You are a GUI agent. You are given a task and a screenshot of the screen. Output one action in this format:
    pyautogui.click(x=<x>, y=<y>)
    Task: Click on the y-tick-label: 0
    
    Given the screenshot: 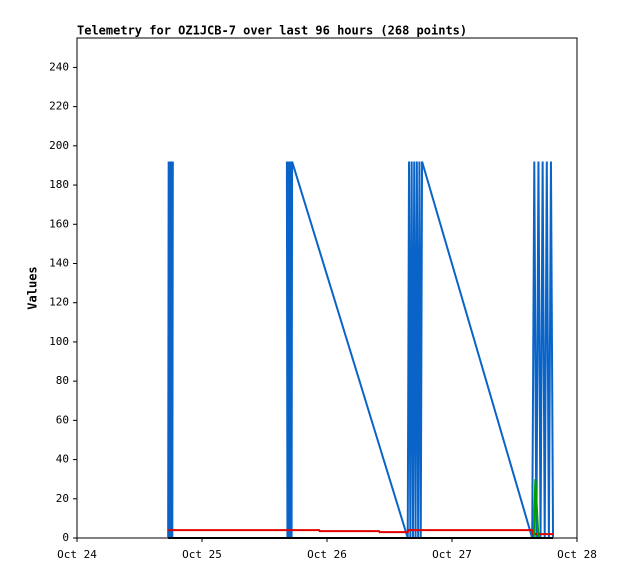 What is the action you would take?
    pyautogui.click(x=65, y=537)
    